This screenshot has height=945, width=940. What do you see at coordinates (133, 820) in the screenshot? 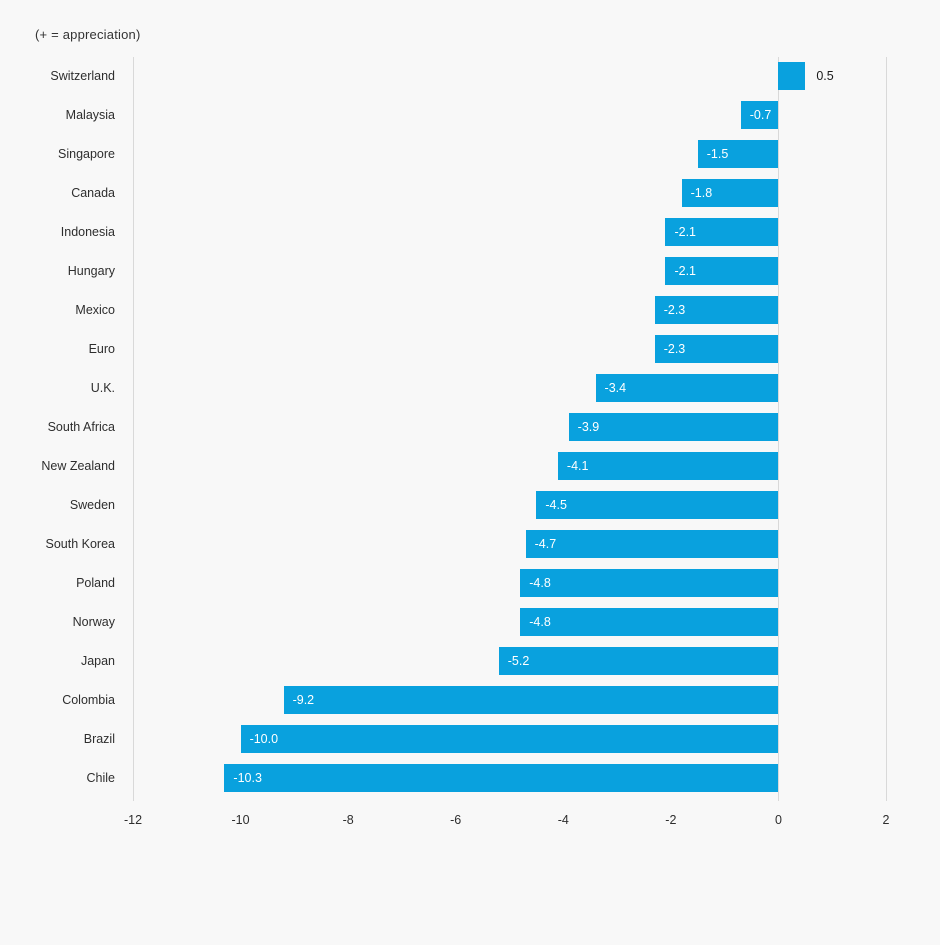
I see `x-tick-label: -12` at bounding box center [133, 820].